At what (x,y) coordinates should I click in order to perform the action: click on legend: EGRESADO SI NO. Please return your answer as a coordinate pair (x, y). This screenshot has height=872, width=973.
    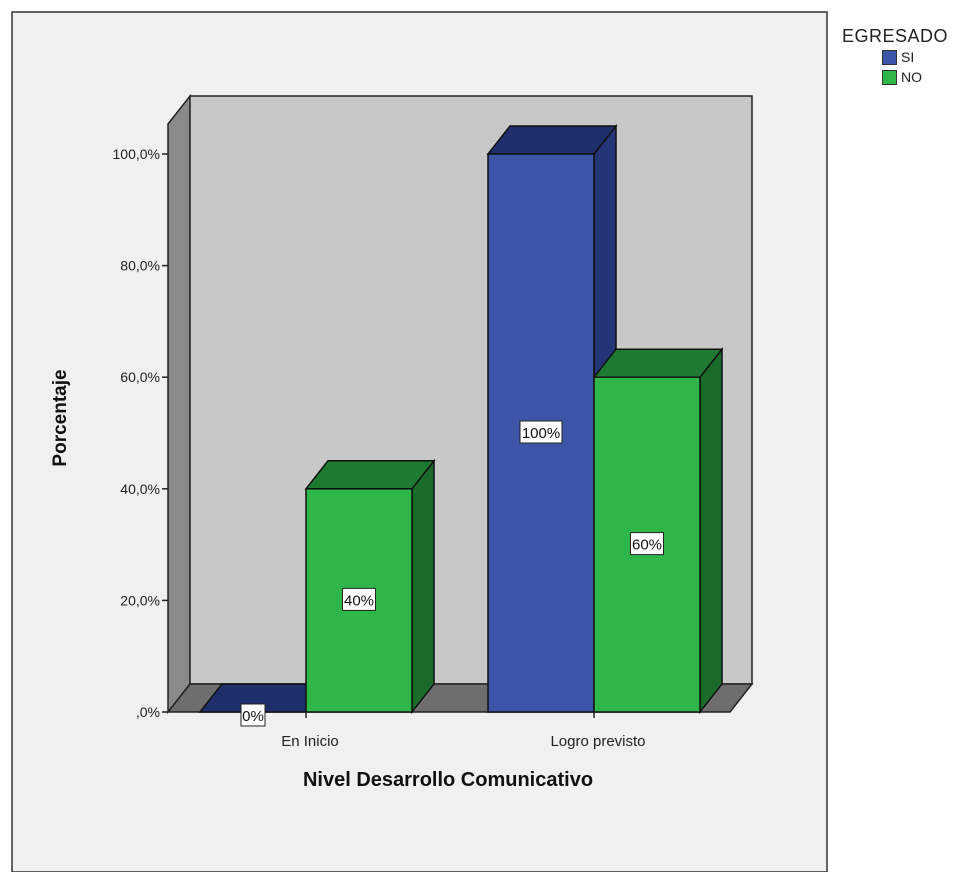
    Looking at the image, I should click on (895, 56).